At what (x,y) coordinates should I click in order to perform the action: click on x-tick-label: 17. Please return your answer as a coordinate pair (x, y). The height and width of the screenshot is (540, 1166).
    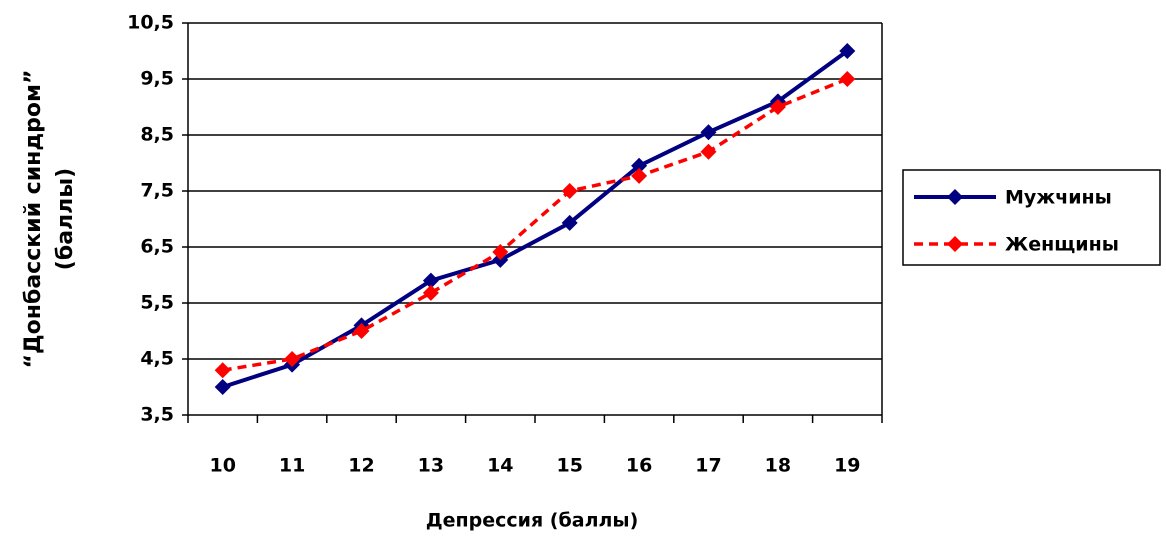
    Looking at the image, I should click on (708, 466).